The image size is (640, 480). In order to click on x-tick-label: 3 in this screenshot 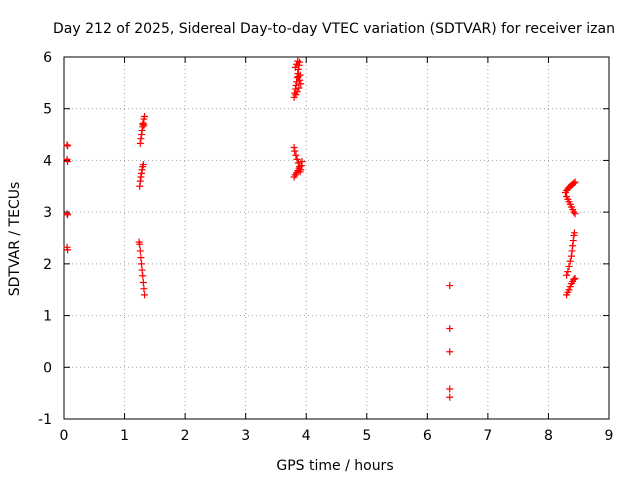, I will do `click(245, 436)`.